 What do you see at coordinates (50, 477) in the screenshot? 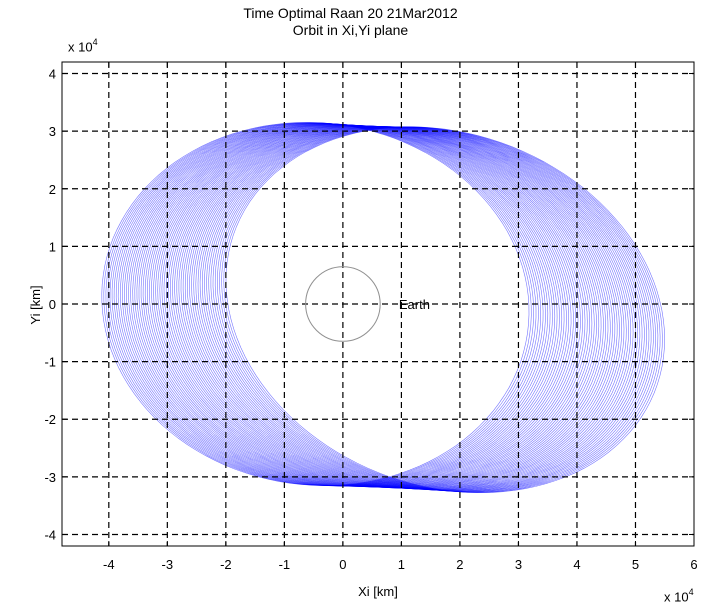
I see `y-tick-label: -3` at bounding box center [50, 477].